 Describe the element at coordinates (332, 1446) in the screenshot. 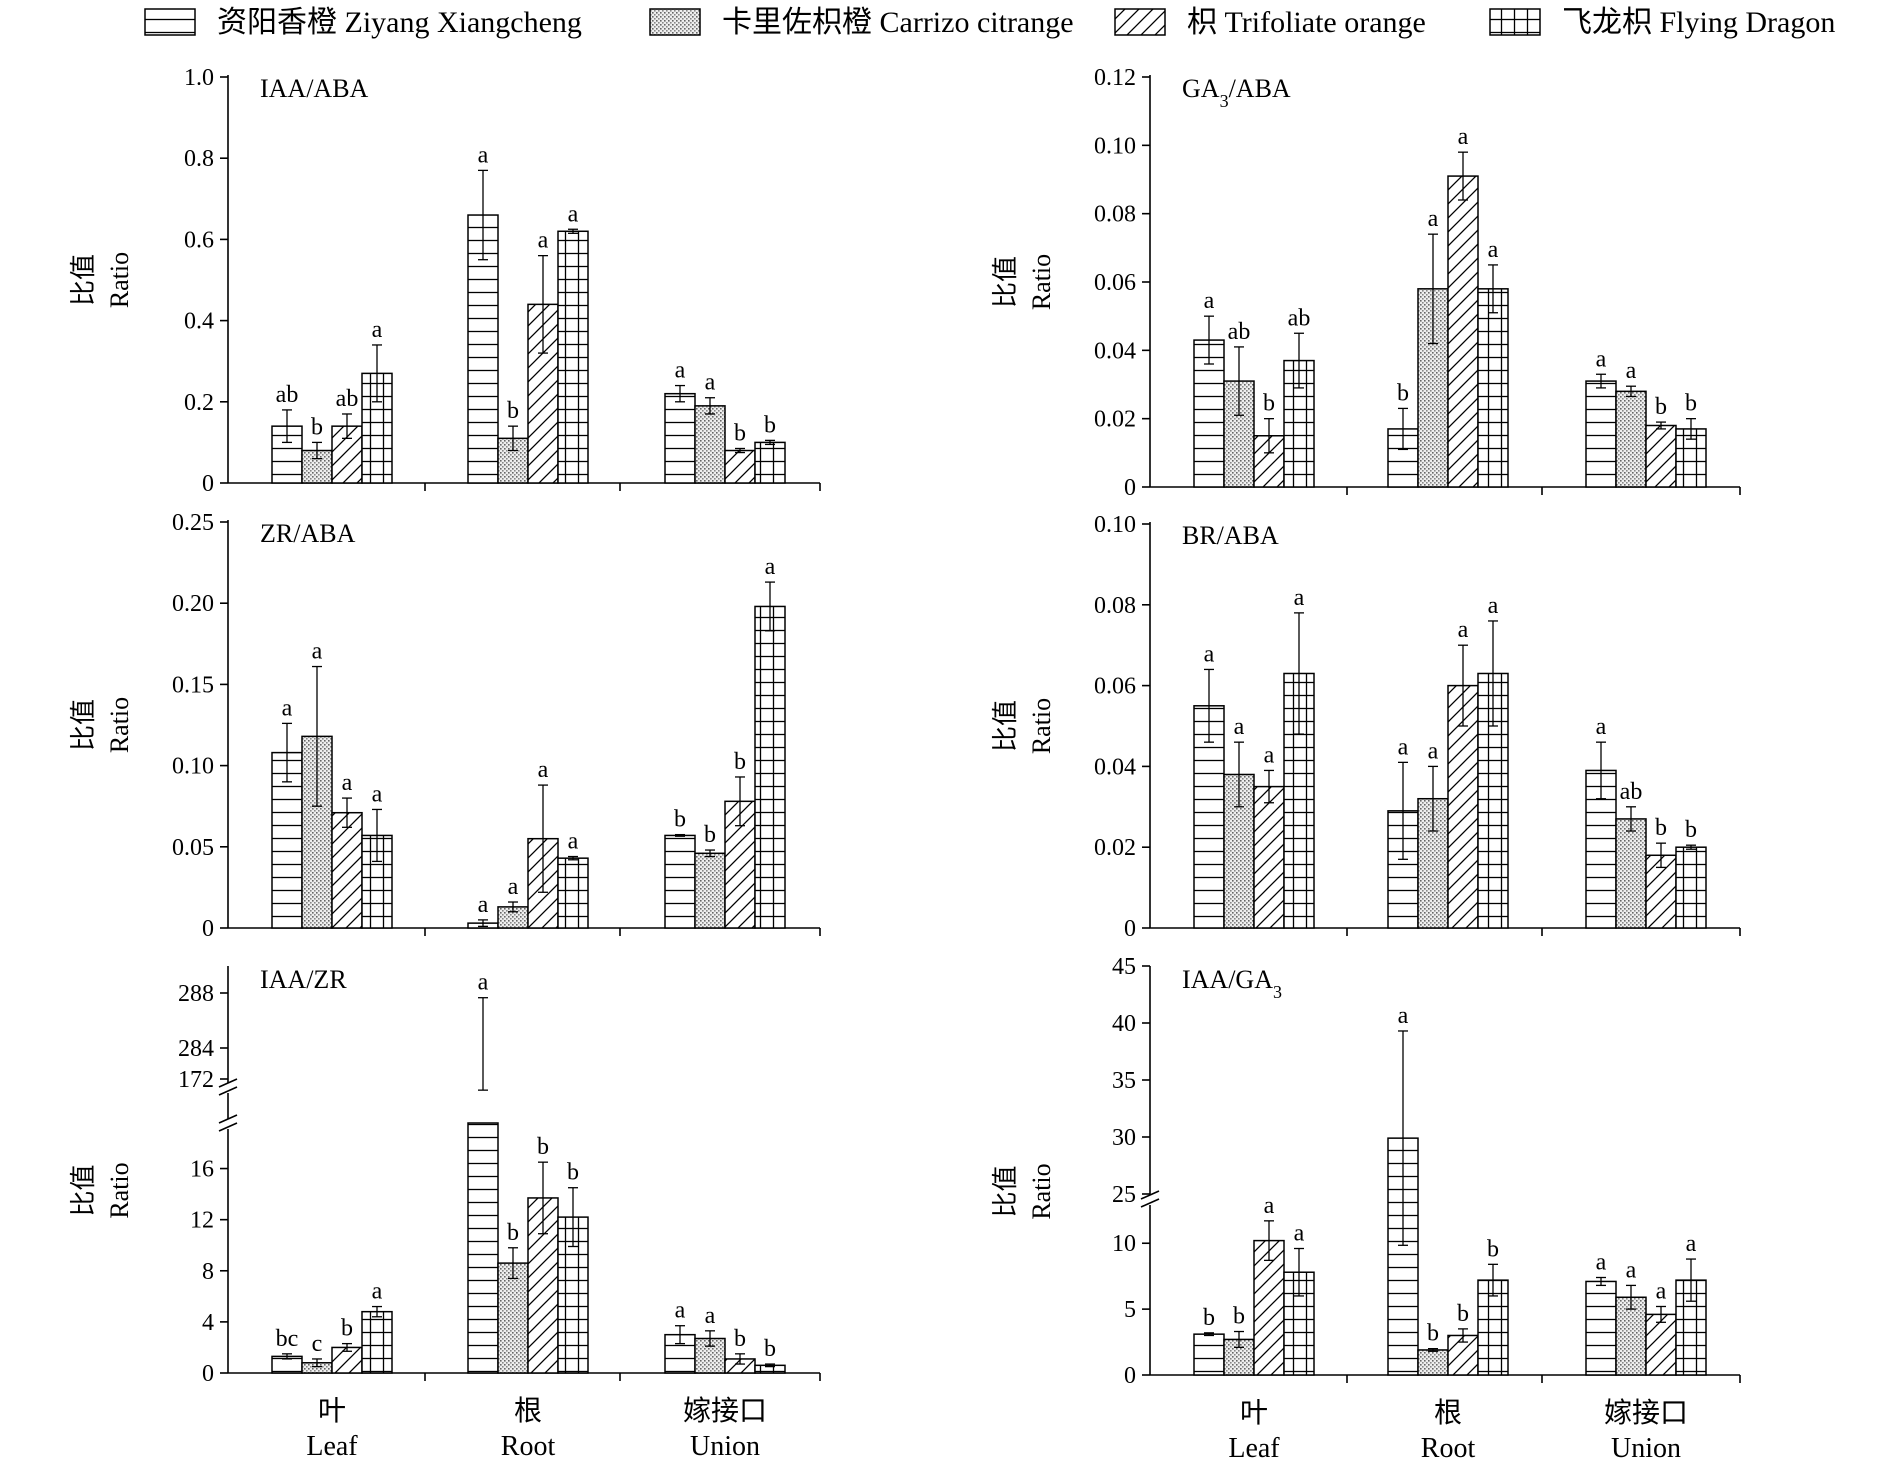

I see `category-label-en: Leaf` at that location.